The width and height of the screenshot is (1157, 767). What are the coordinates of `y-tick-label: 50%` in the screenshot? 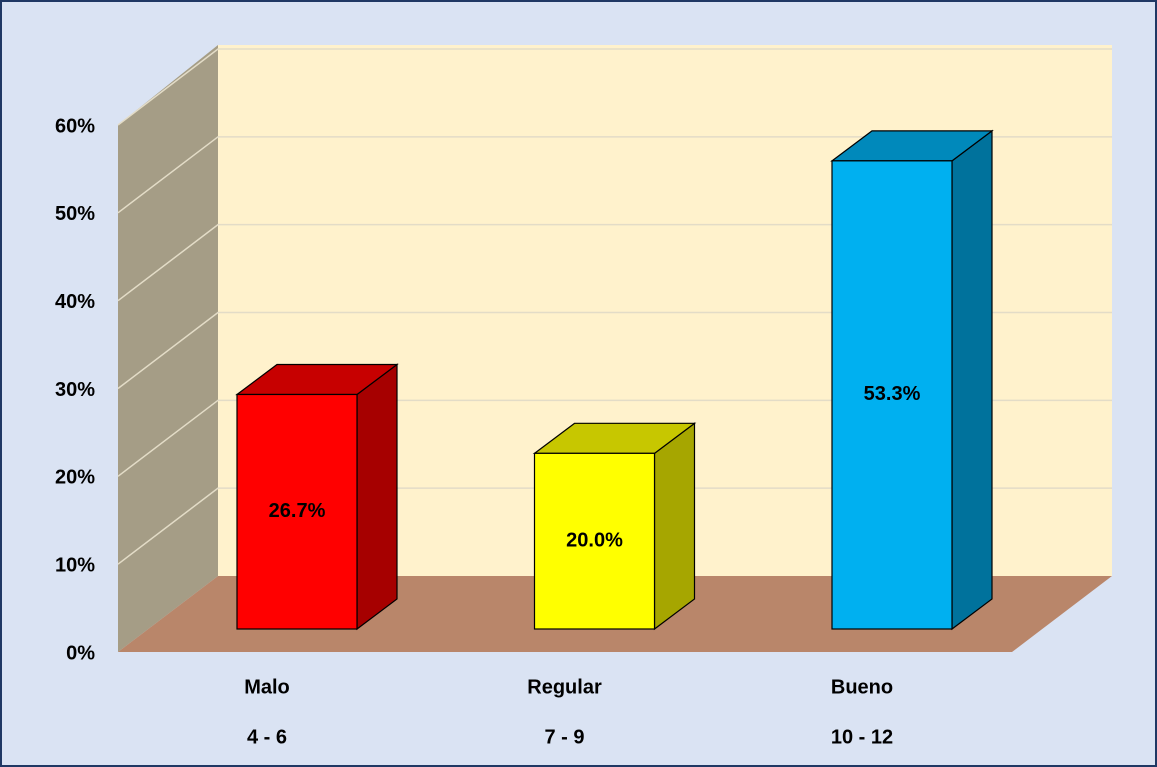 It's located at (75, 214).